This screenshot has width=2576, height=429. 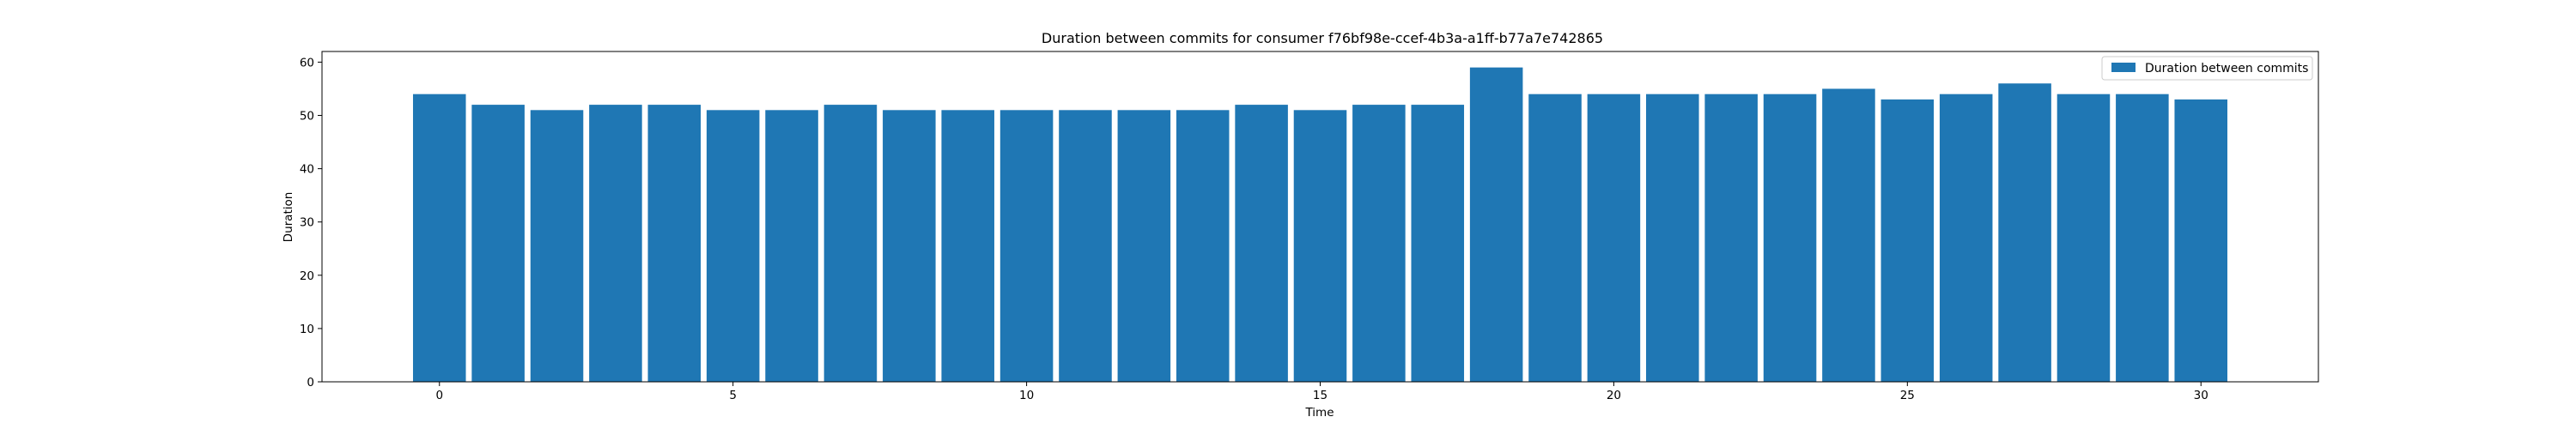 What do you see at coordinates (1908, 395) in the screenshot?
I see `x-tick-label: 25` at bounding box center [1908, 395].